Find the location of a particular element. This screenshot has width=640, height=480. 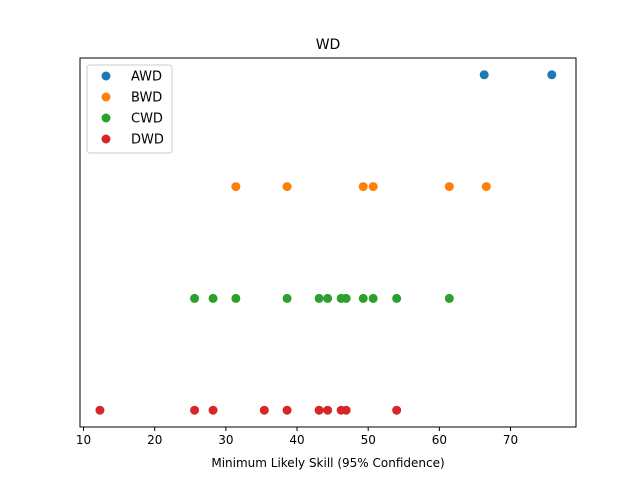

legend-box is located at coordinates (129, 109).